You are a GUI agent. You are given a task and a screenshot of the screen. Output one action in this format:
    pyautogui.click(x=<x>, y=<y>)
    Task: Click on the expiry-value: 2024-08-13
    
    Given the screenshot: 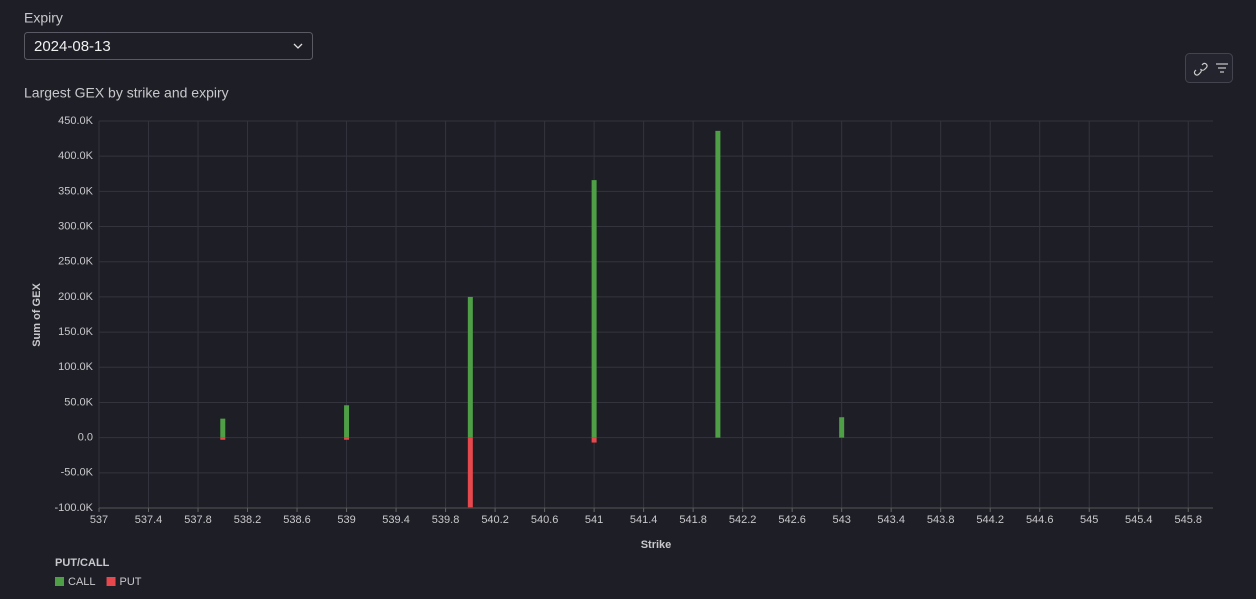 What is the action you would take?
    pyautogui.click(x=72, y=46)
    